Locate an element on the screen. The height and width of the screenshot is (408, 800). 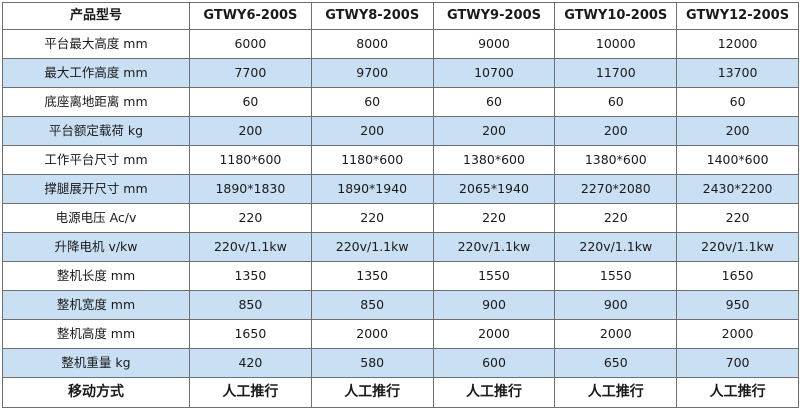
table-cell: 11700 is located at coordinates (616, 73).